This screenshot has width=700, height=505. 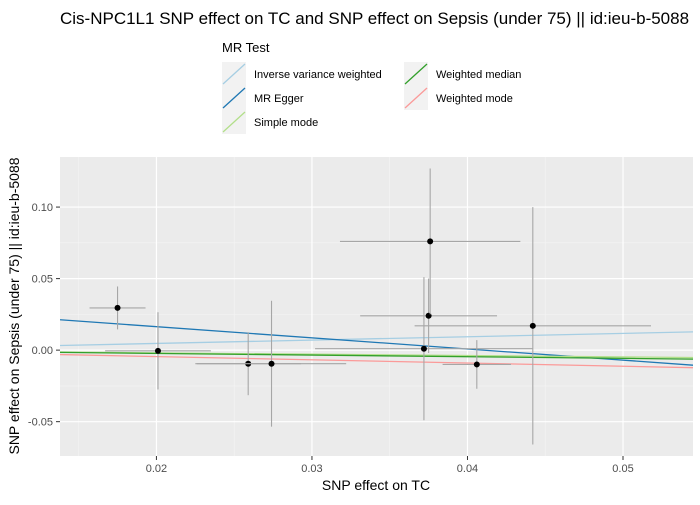 What do you see at coordinates (40, 423) in the screenshot?
I see `y-tick-label: -0.05` at bounding box center [40, 423].